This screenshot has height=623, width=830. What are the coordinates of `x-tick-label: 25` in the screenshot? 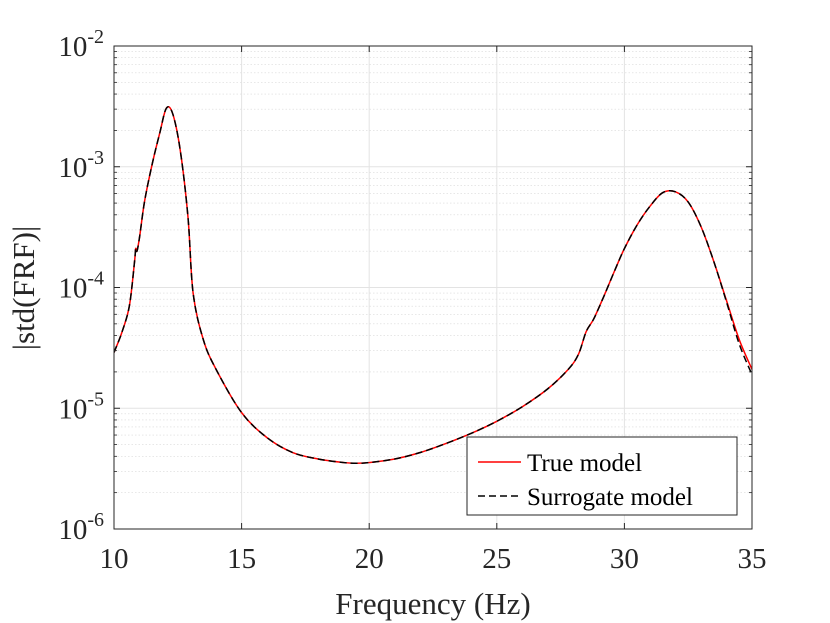 It's located at (496, 559).